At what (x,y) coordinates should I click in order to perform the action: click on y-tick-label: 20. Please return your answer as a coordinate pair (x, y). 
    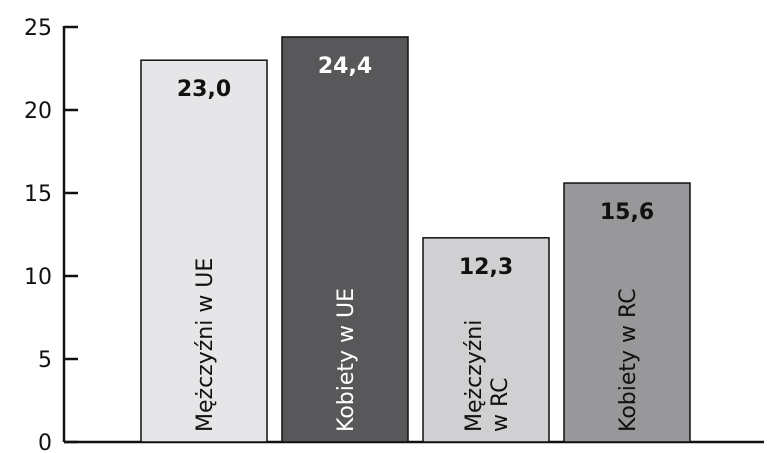
    Looking at the image, I should click on (38, 111).